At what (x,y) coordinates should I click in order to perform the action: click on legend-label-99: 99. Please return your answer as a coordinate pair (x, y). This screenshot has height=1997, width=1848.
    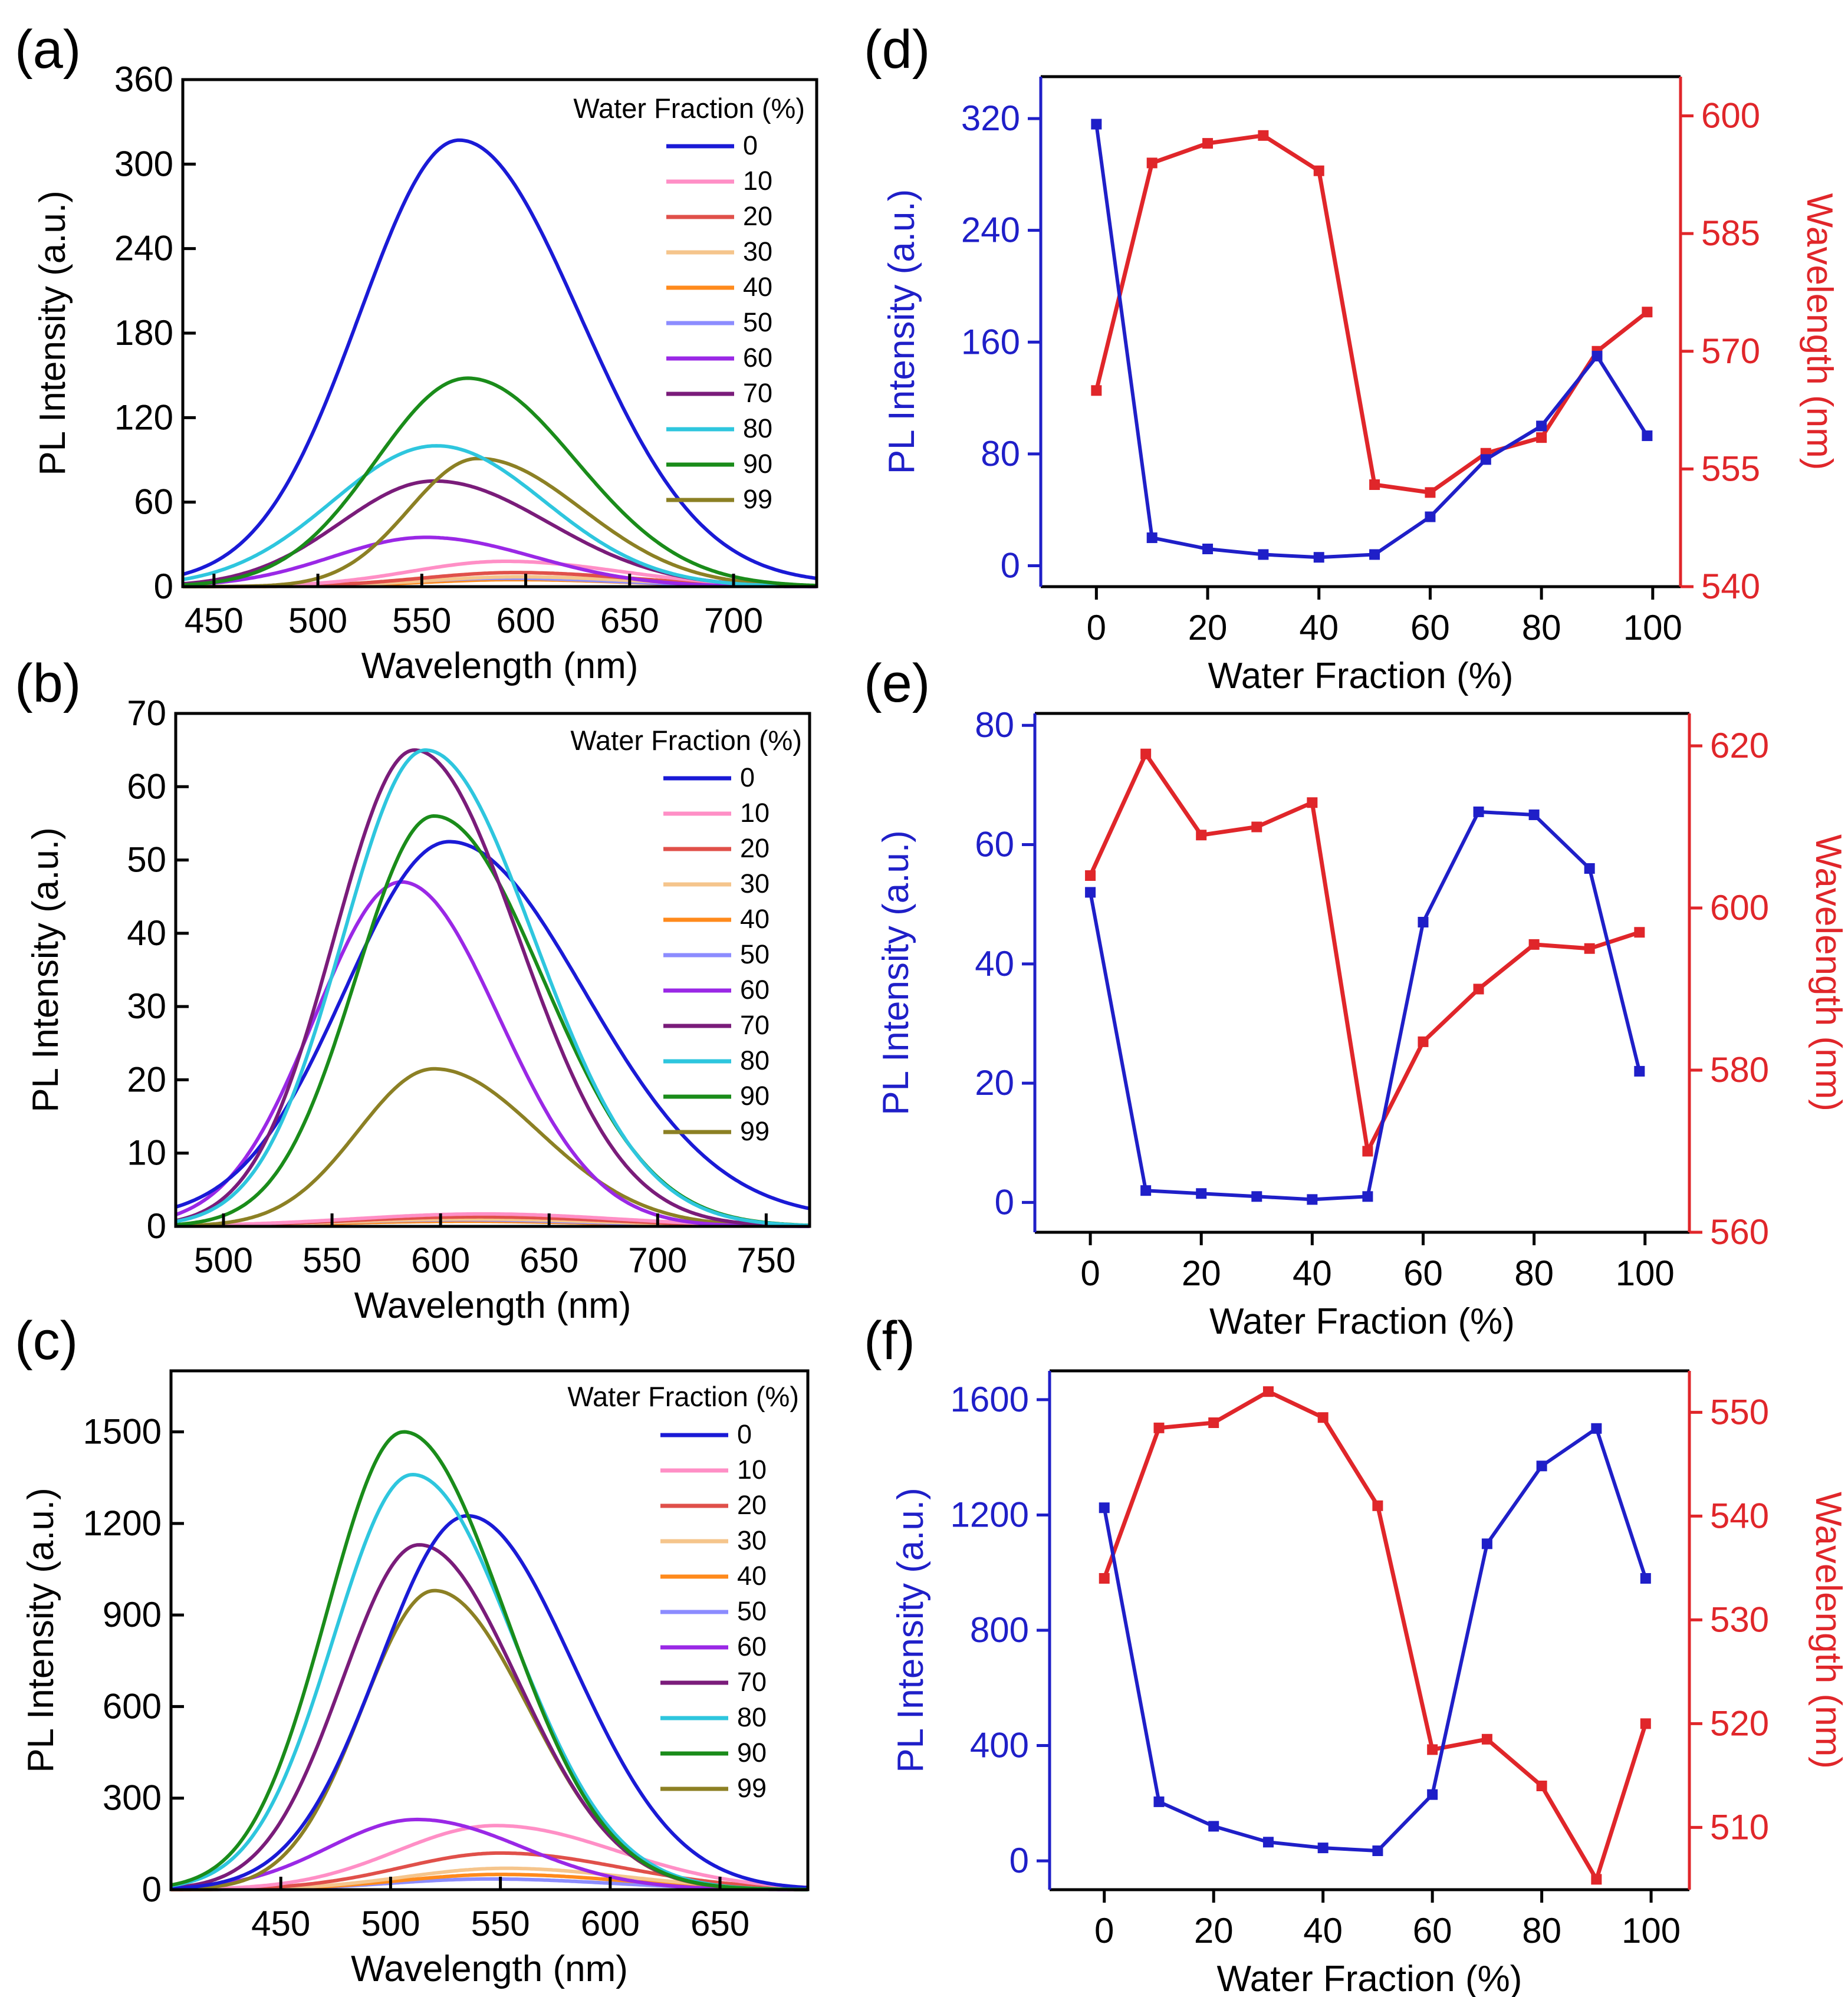
    Looking at the image, I should click on (755, 1131).